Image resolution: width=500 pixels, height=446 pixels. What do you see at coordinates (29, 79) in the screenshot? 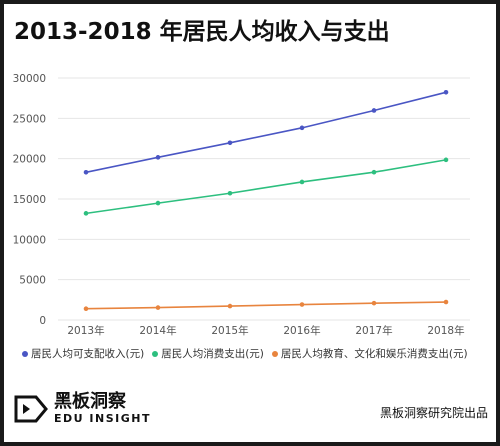
I see `y-tick-label: 30000` at bounding box center [29, 79].